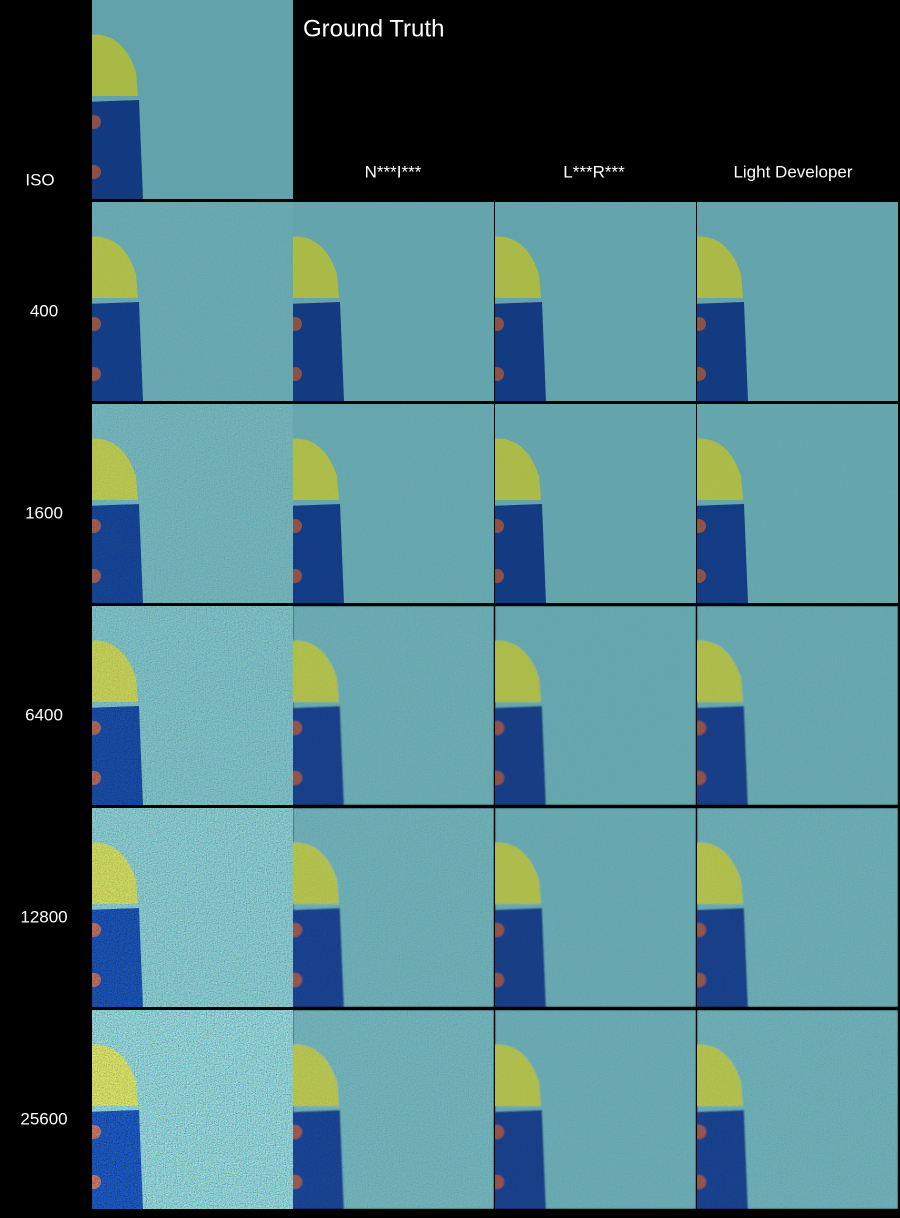 This screenshot has width=900, height=1218. What do you see at coordinates (373, 28) in the screenshot?
I see `ground-truth-title: Ground Truth` at bounding box center [373, 28].